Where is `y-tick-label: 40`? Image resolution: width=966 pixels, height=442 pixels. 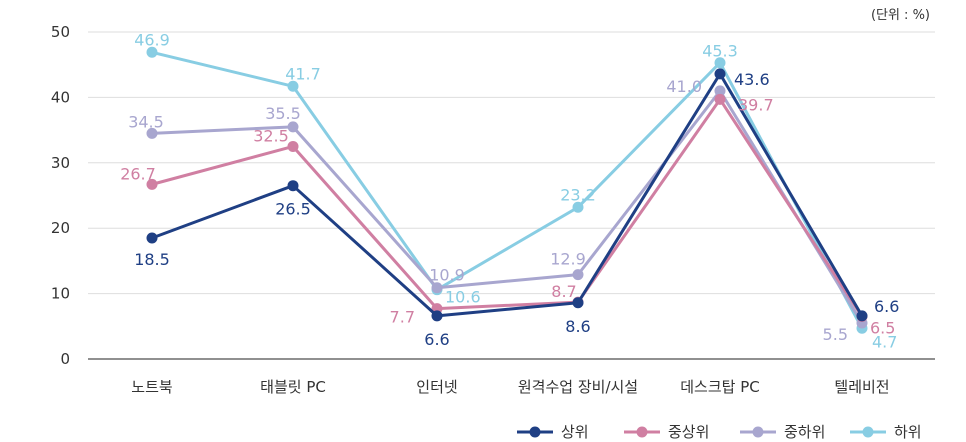
y-tick-label: 40 is located at coordinates (60, 97).